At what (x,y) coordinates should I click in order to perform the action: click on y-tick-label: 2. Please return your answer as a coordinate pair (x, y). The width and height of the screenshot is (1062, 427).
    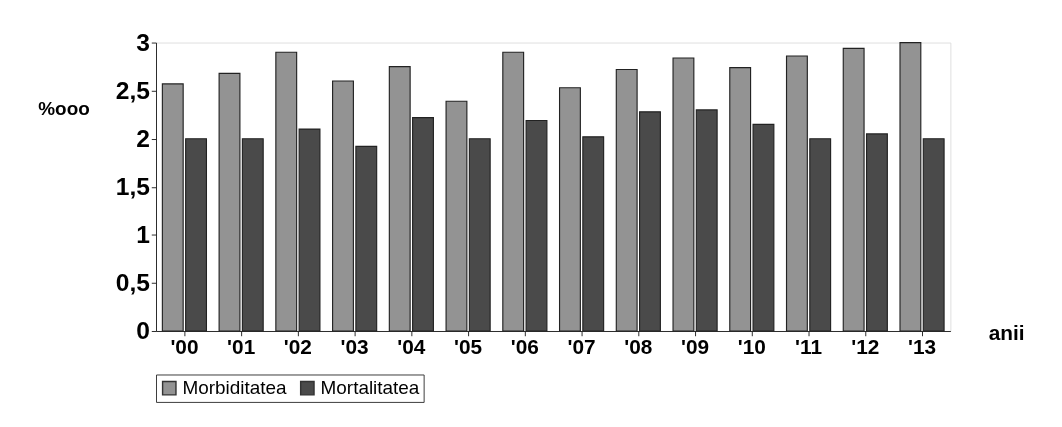
    Looking at the image, I should click on (143, 138).